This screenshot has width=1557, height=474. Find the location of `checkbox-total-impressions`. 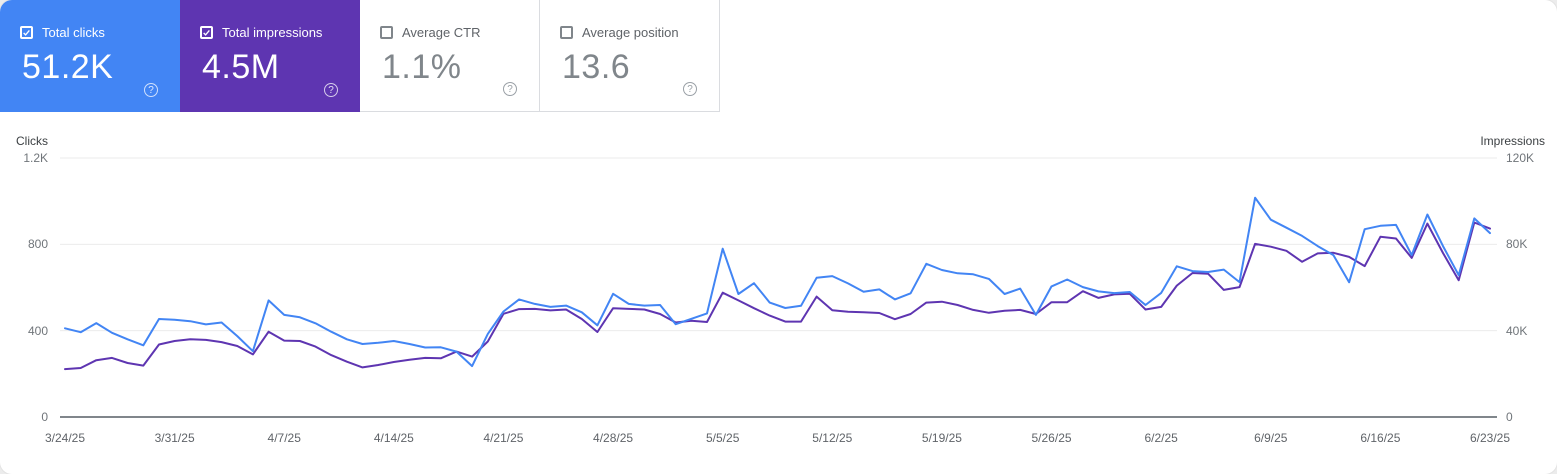

checkbox-total-impressions is located at coordinates (206, 32).